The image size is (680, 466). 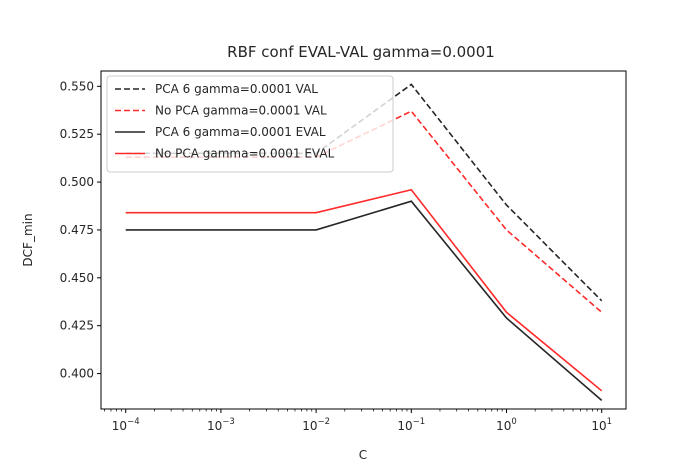 I want to click on y-axis-label: DCF_min, so click(x=28, y=239).